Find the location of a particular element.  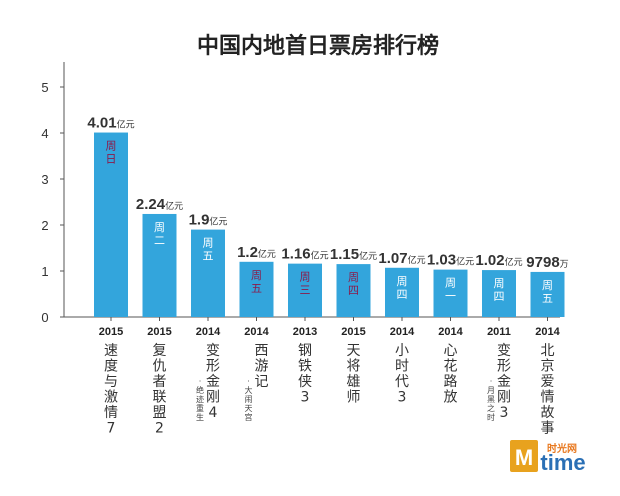

logo-english: time is located at coordinates (562, 462).